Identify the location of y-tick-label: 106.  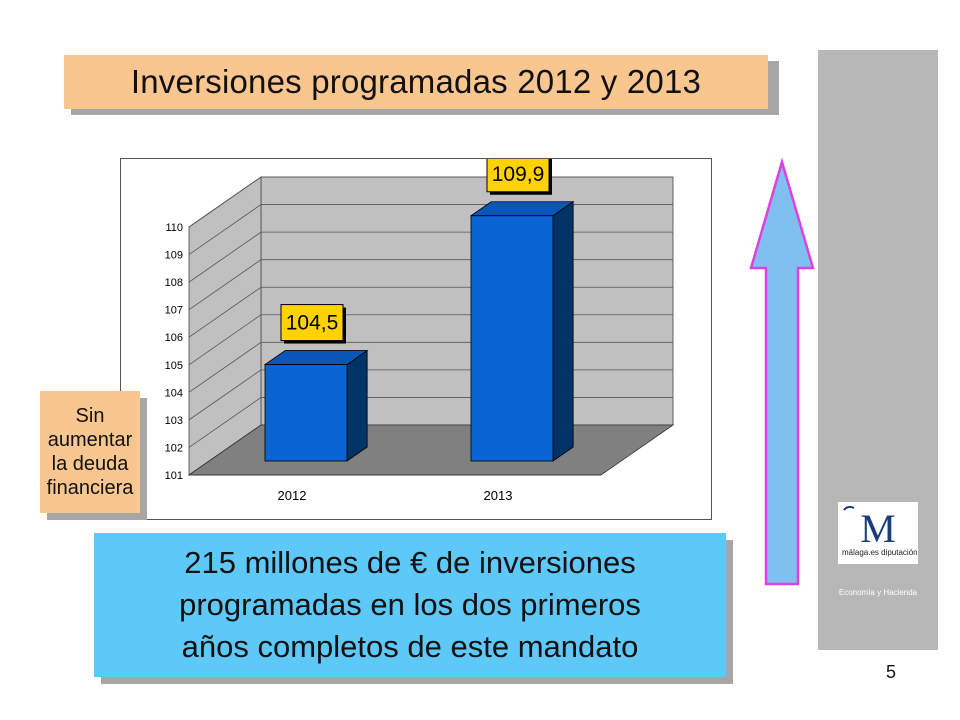
(174, 338).